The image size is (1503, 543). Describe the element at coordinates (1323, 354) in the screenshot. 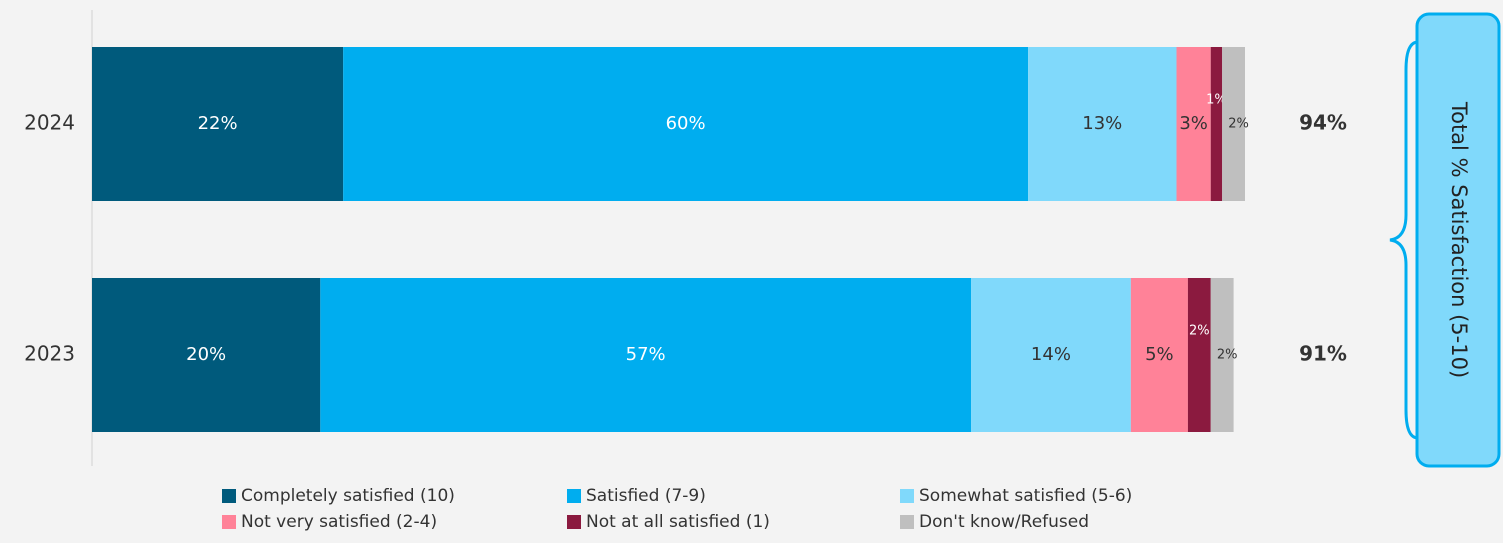

I see `total-label: 91%` at that location.